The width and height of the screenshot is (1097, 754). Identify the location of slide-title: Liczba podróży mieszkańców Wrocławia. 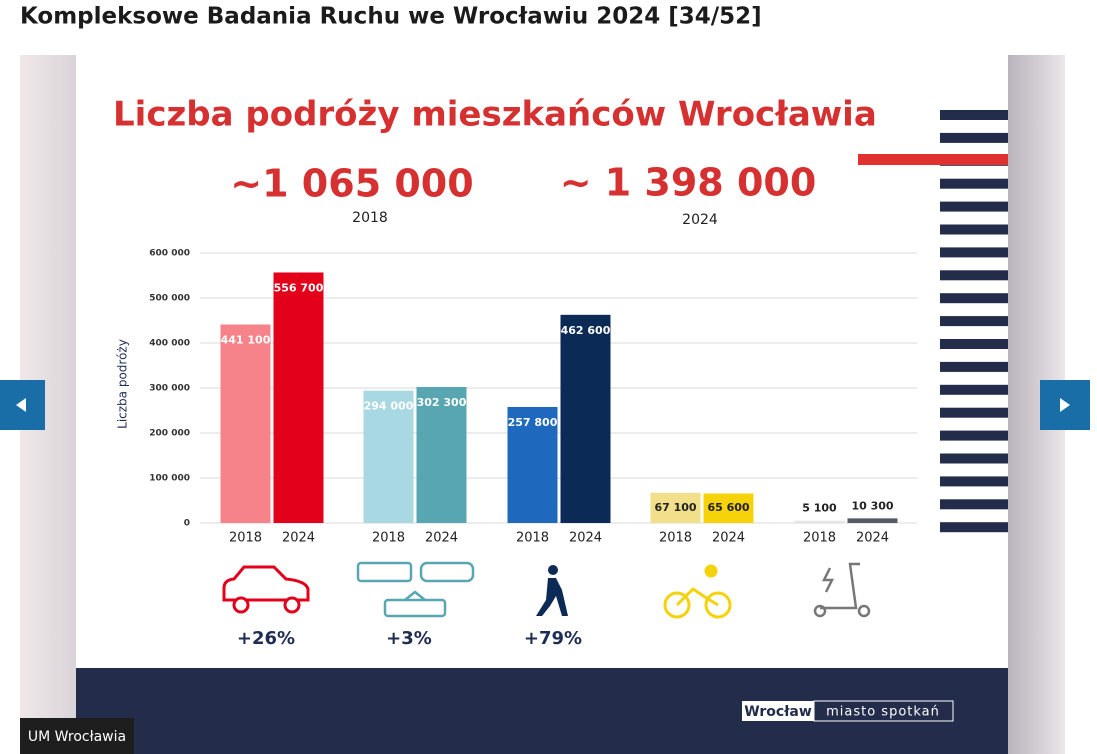
(495, 115).